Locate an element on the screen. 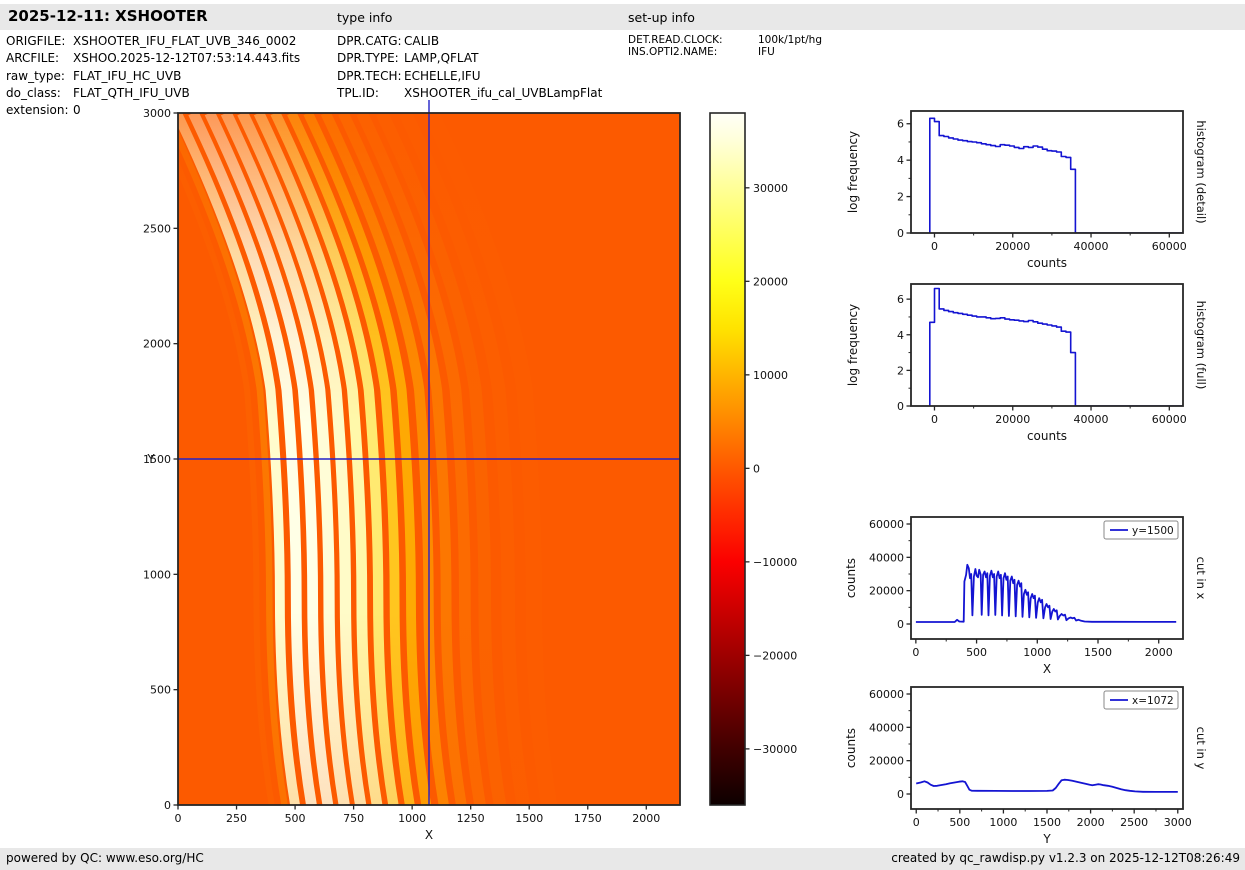  x-tick-label: 750 is located at coordinates (353, 818).